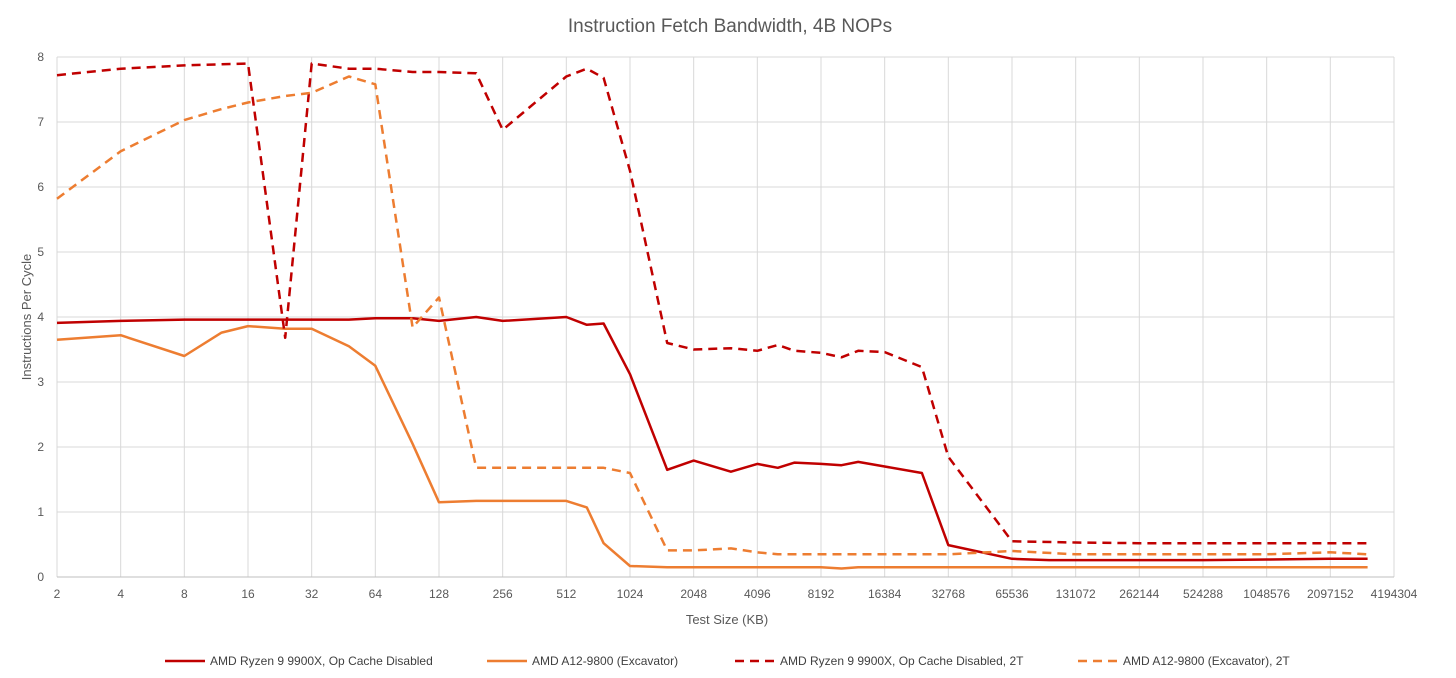 This screenshot has width=1456, height=678. Describe the element at coordinates (1330, 594) in the screenshot. I see `x-tick-label: 2097152` at that location.